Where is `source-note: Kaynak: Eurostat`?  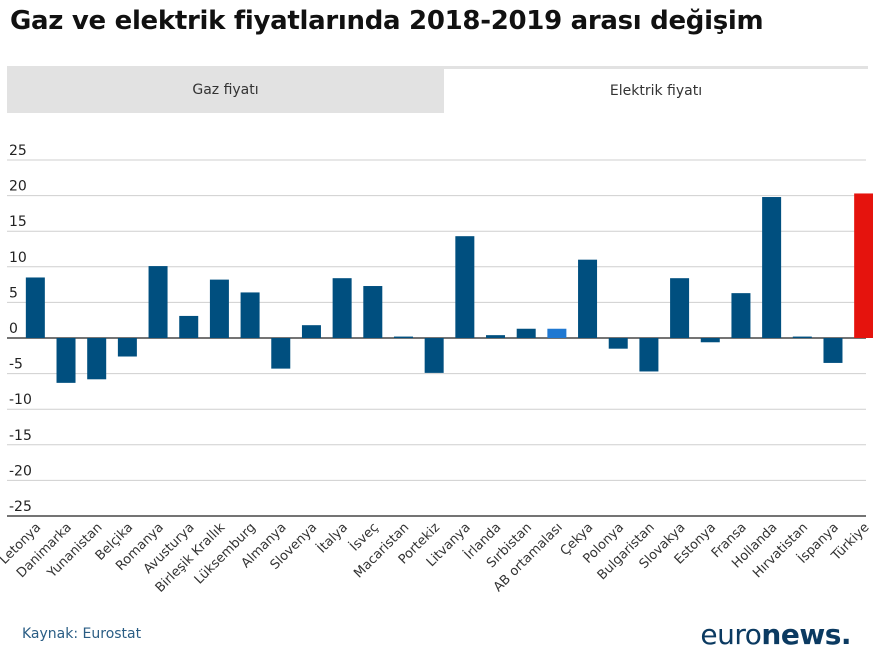
source-note: Kaynak: Eurostat is located at coordinates (82, 634).